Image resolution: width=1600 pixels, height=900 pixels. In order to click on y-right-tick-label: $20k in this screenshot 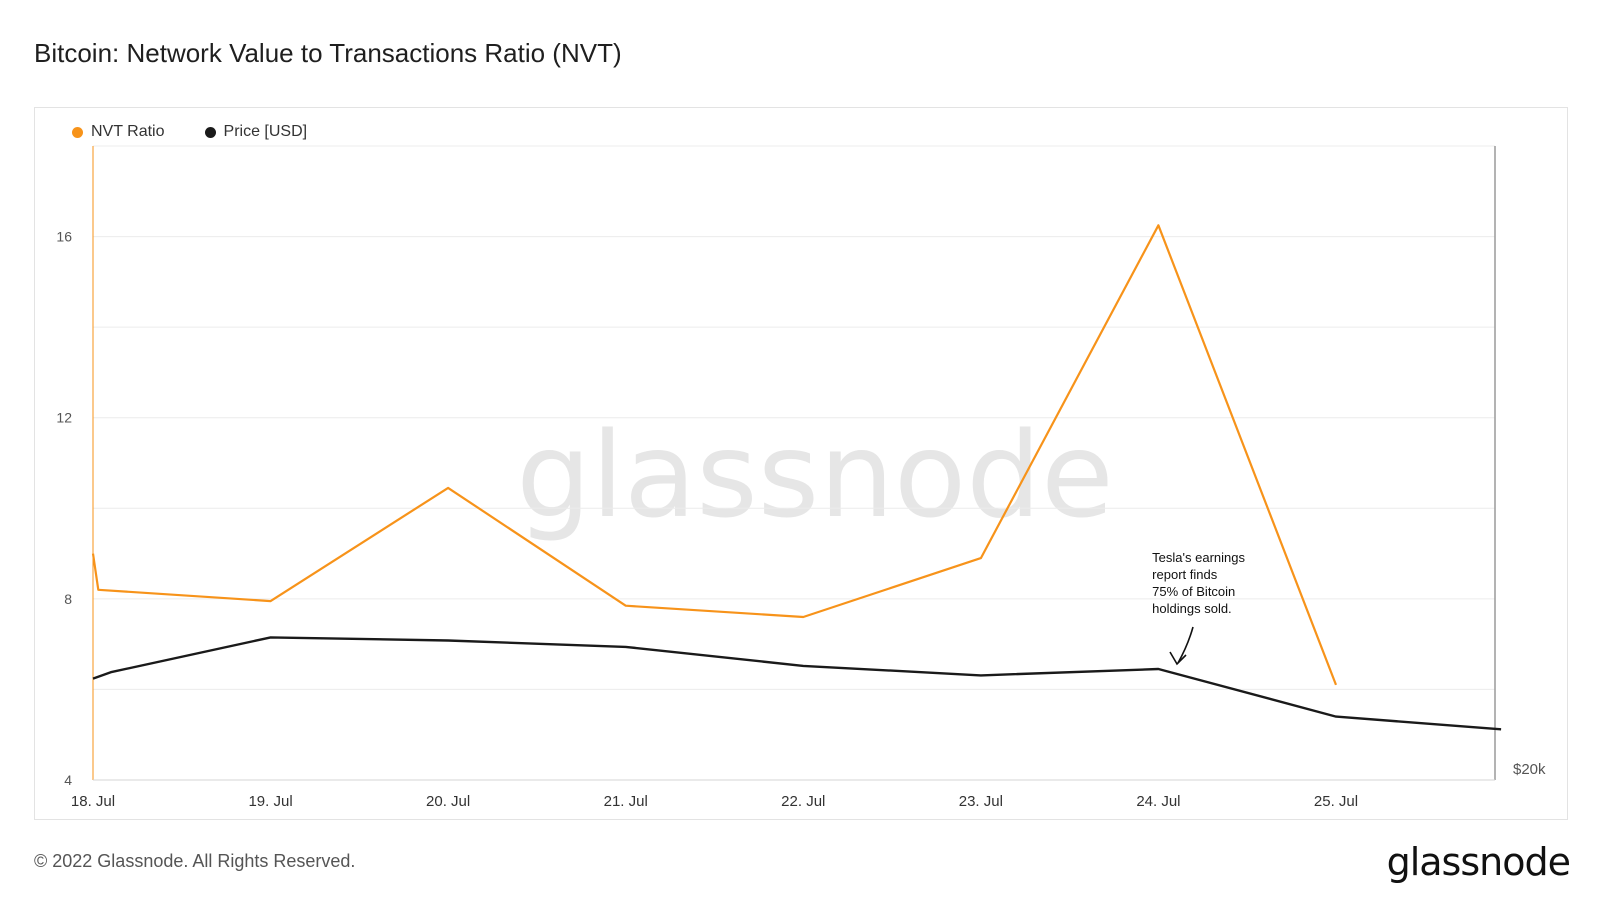, I will do `click(1529, 769)`.